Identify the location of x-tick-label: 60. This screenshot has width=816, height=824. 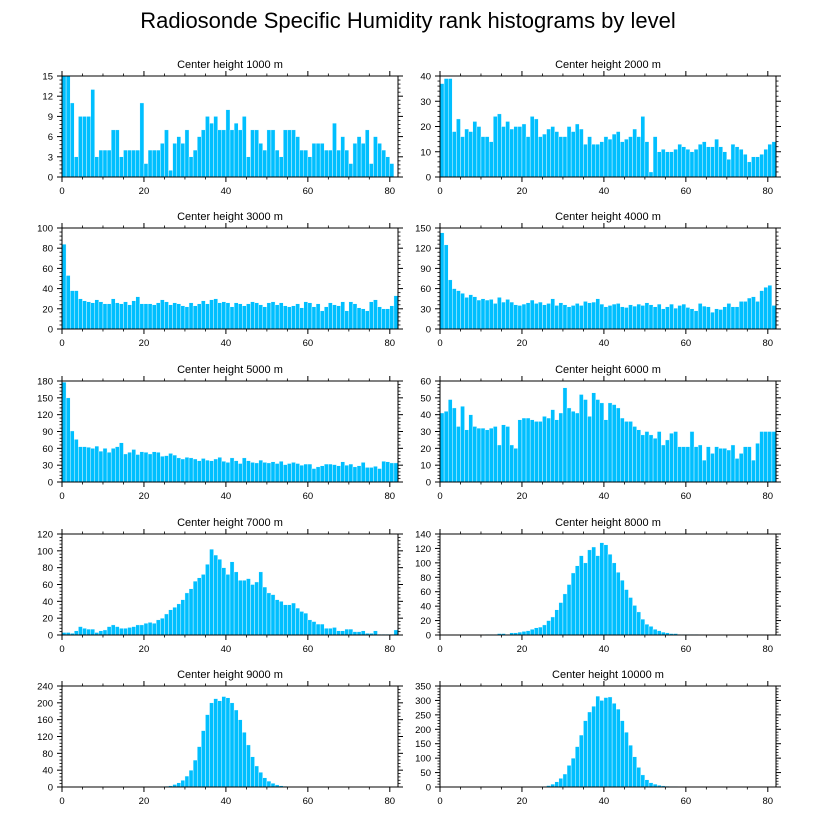
(686, 801).